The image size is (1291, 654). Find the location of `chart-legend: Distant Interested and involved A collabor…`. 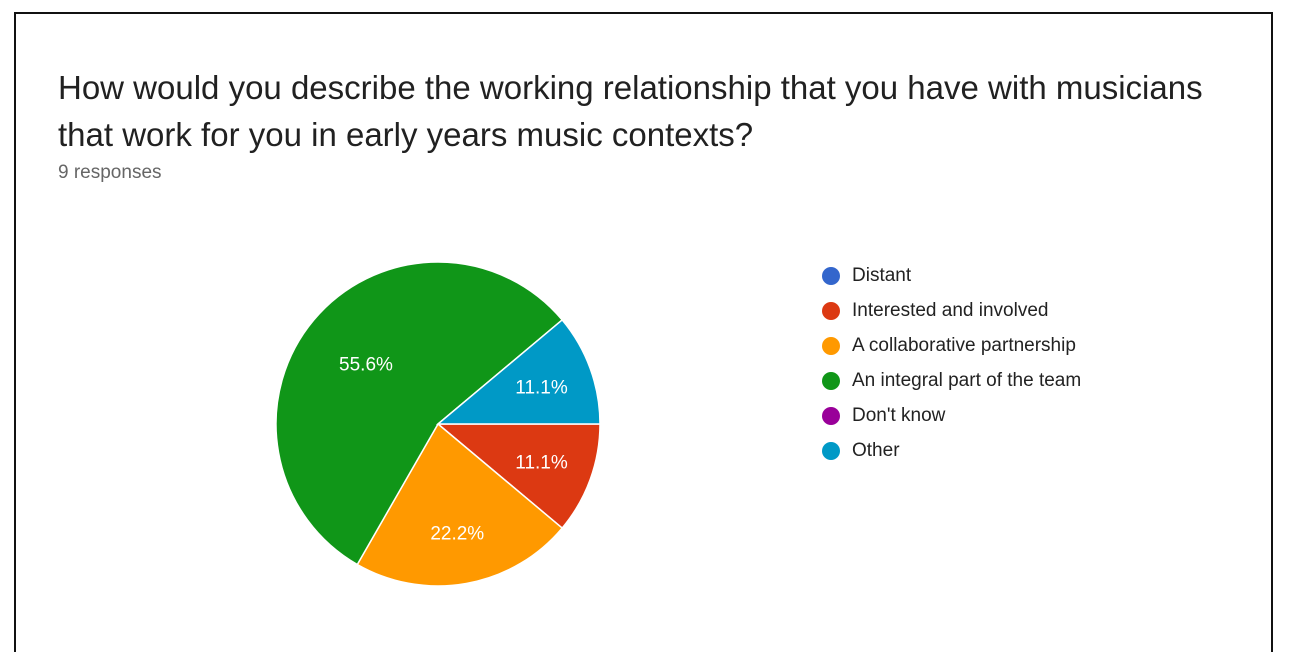

chart-legend: Distant Interested and involved A collabor… is located at coordinates (951, 363).